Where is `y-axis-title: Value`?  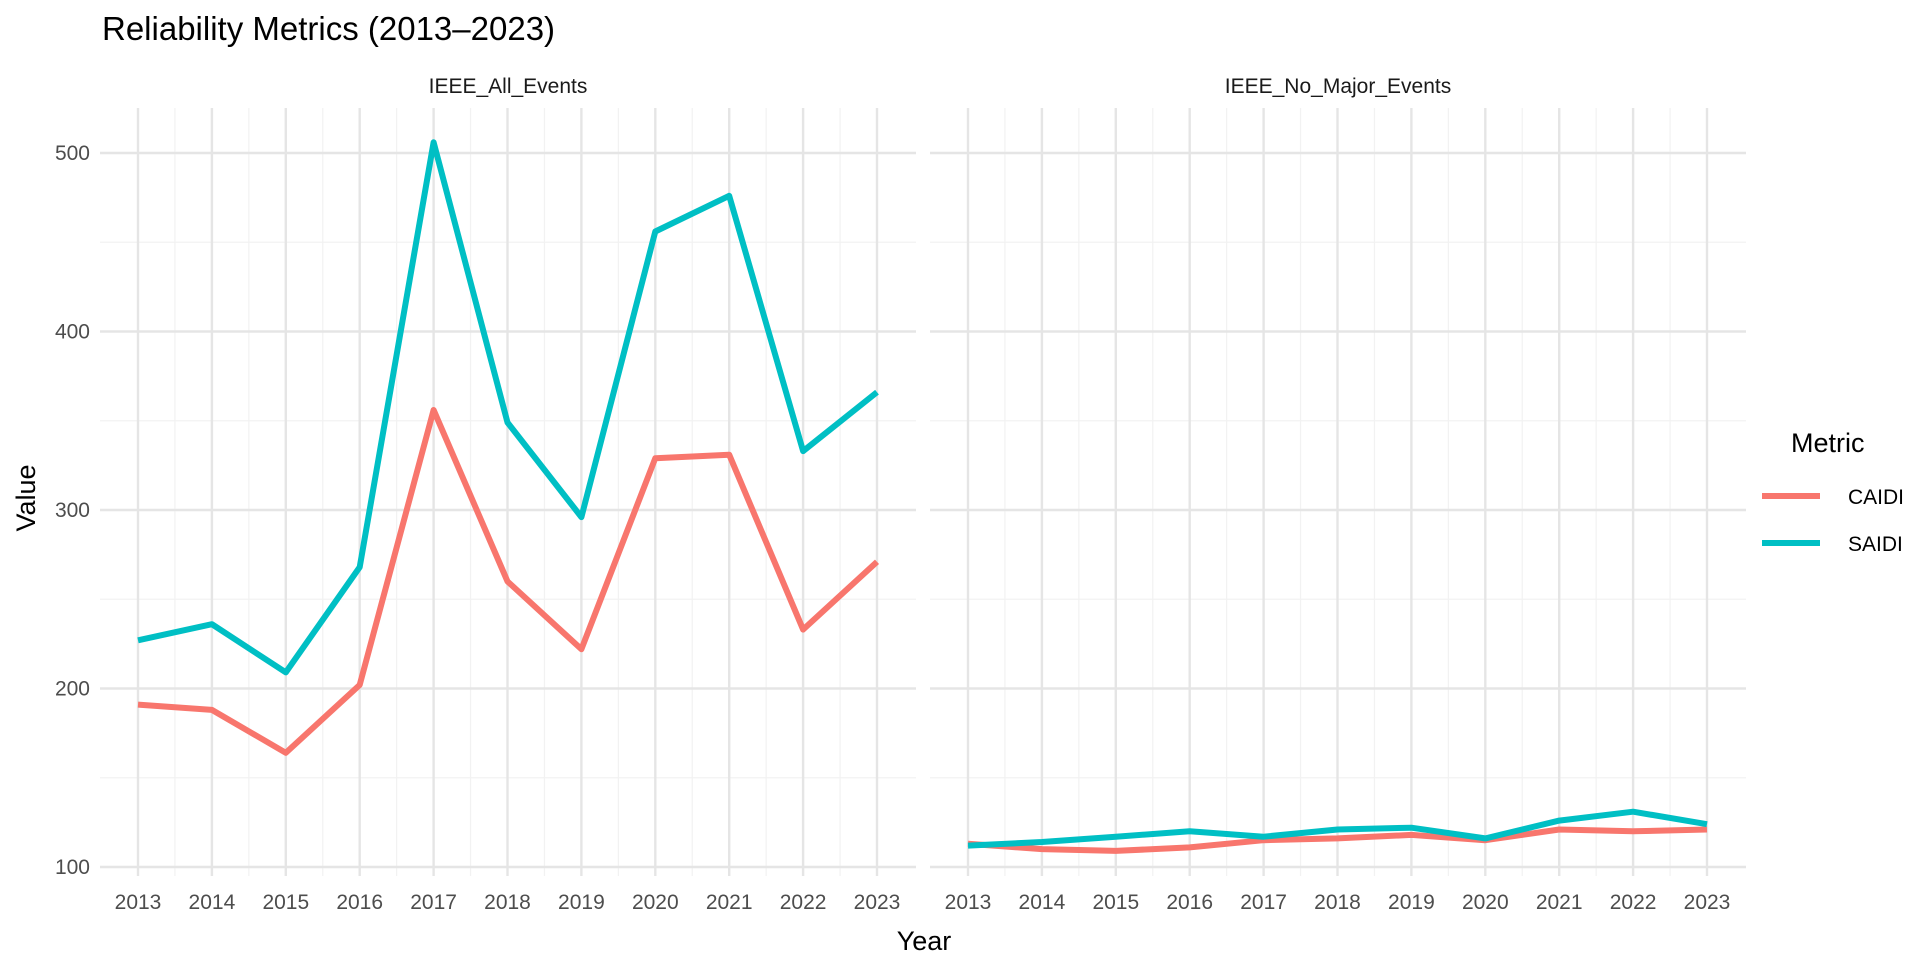 y-axis-title: Value is located at coordinates (26, 497).